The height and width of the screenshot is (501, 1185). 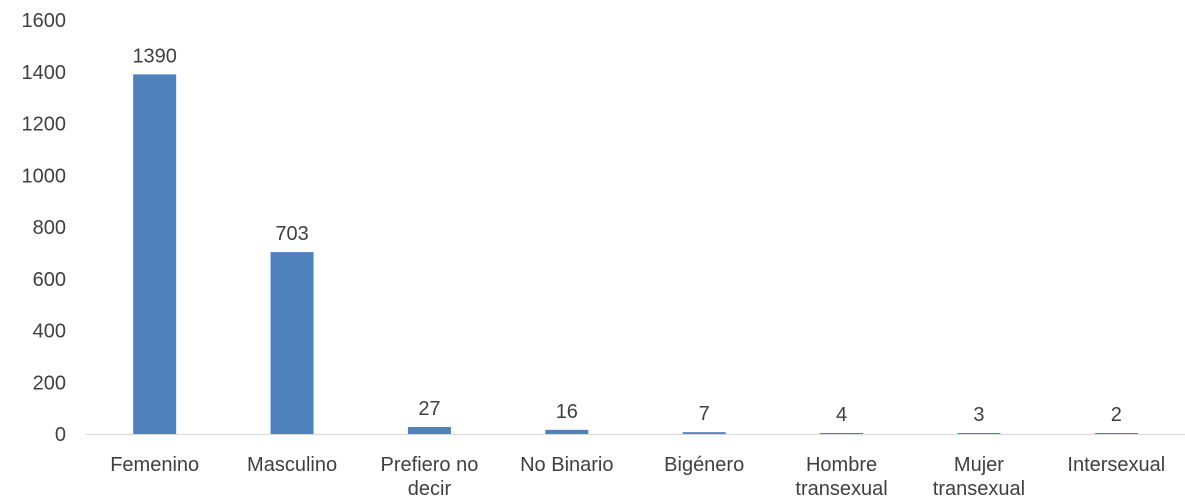 What do you see at coordinates (430, 489) in the screenshot?
I see `x-tick-label: decir` at bounding box center [430, 489].